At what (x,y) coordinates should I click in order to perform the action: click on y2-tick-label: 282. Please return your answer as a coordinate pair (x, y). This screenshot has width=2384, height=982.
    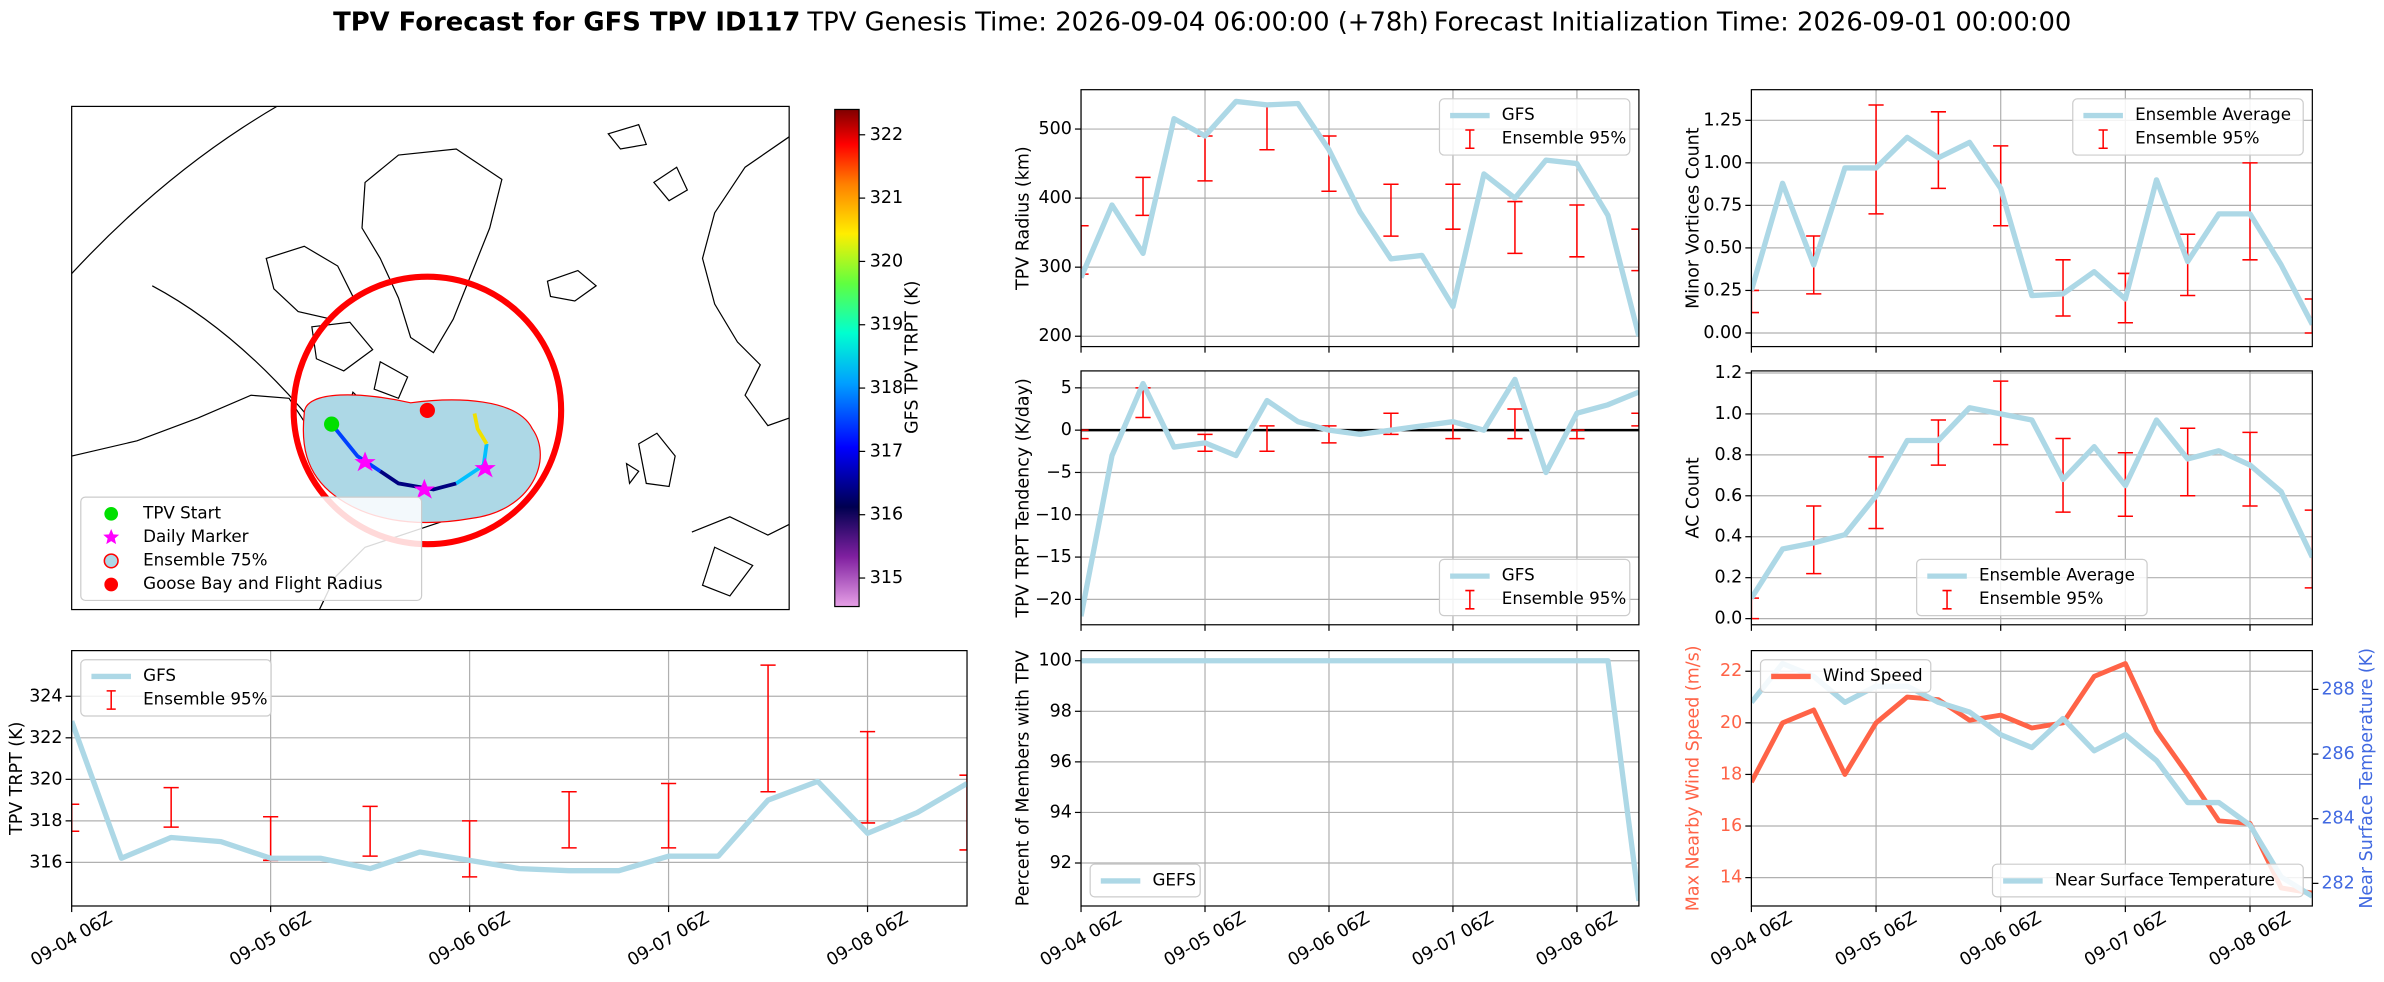
    Looking at the image, I should click on (2337, 883).